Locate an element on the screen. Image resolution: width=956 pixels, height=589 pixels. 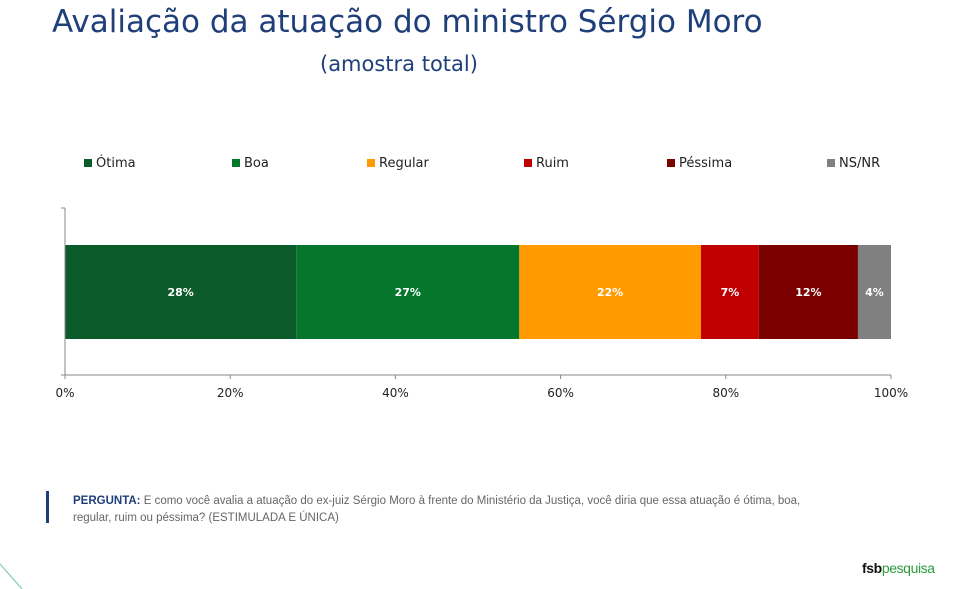
legend-item: Ruim is located at coordinates (546, 163).